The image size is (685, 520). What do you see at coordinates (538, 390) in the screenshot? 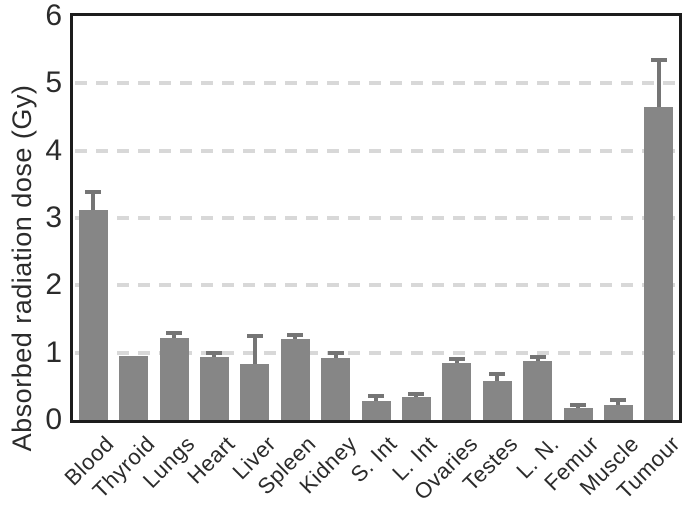
I see `bar-l-n-` at bounding box center [538, 390].